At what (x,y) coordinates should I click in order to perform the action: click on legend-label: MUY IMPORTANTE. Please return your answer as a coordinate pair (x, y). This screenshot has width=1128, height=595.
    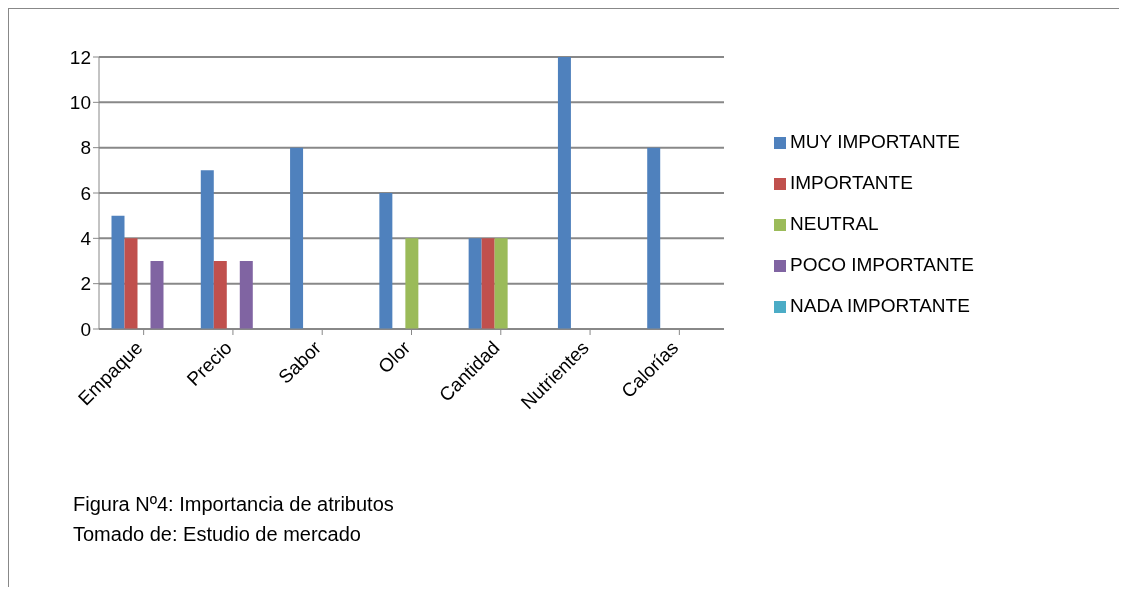
    Looking at the image, I should click on (875, 141).